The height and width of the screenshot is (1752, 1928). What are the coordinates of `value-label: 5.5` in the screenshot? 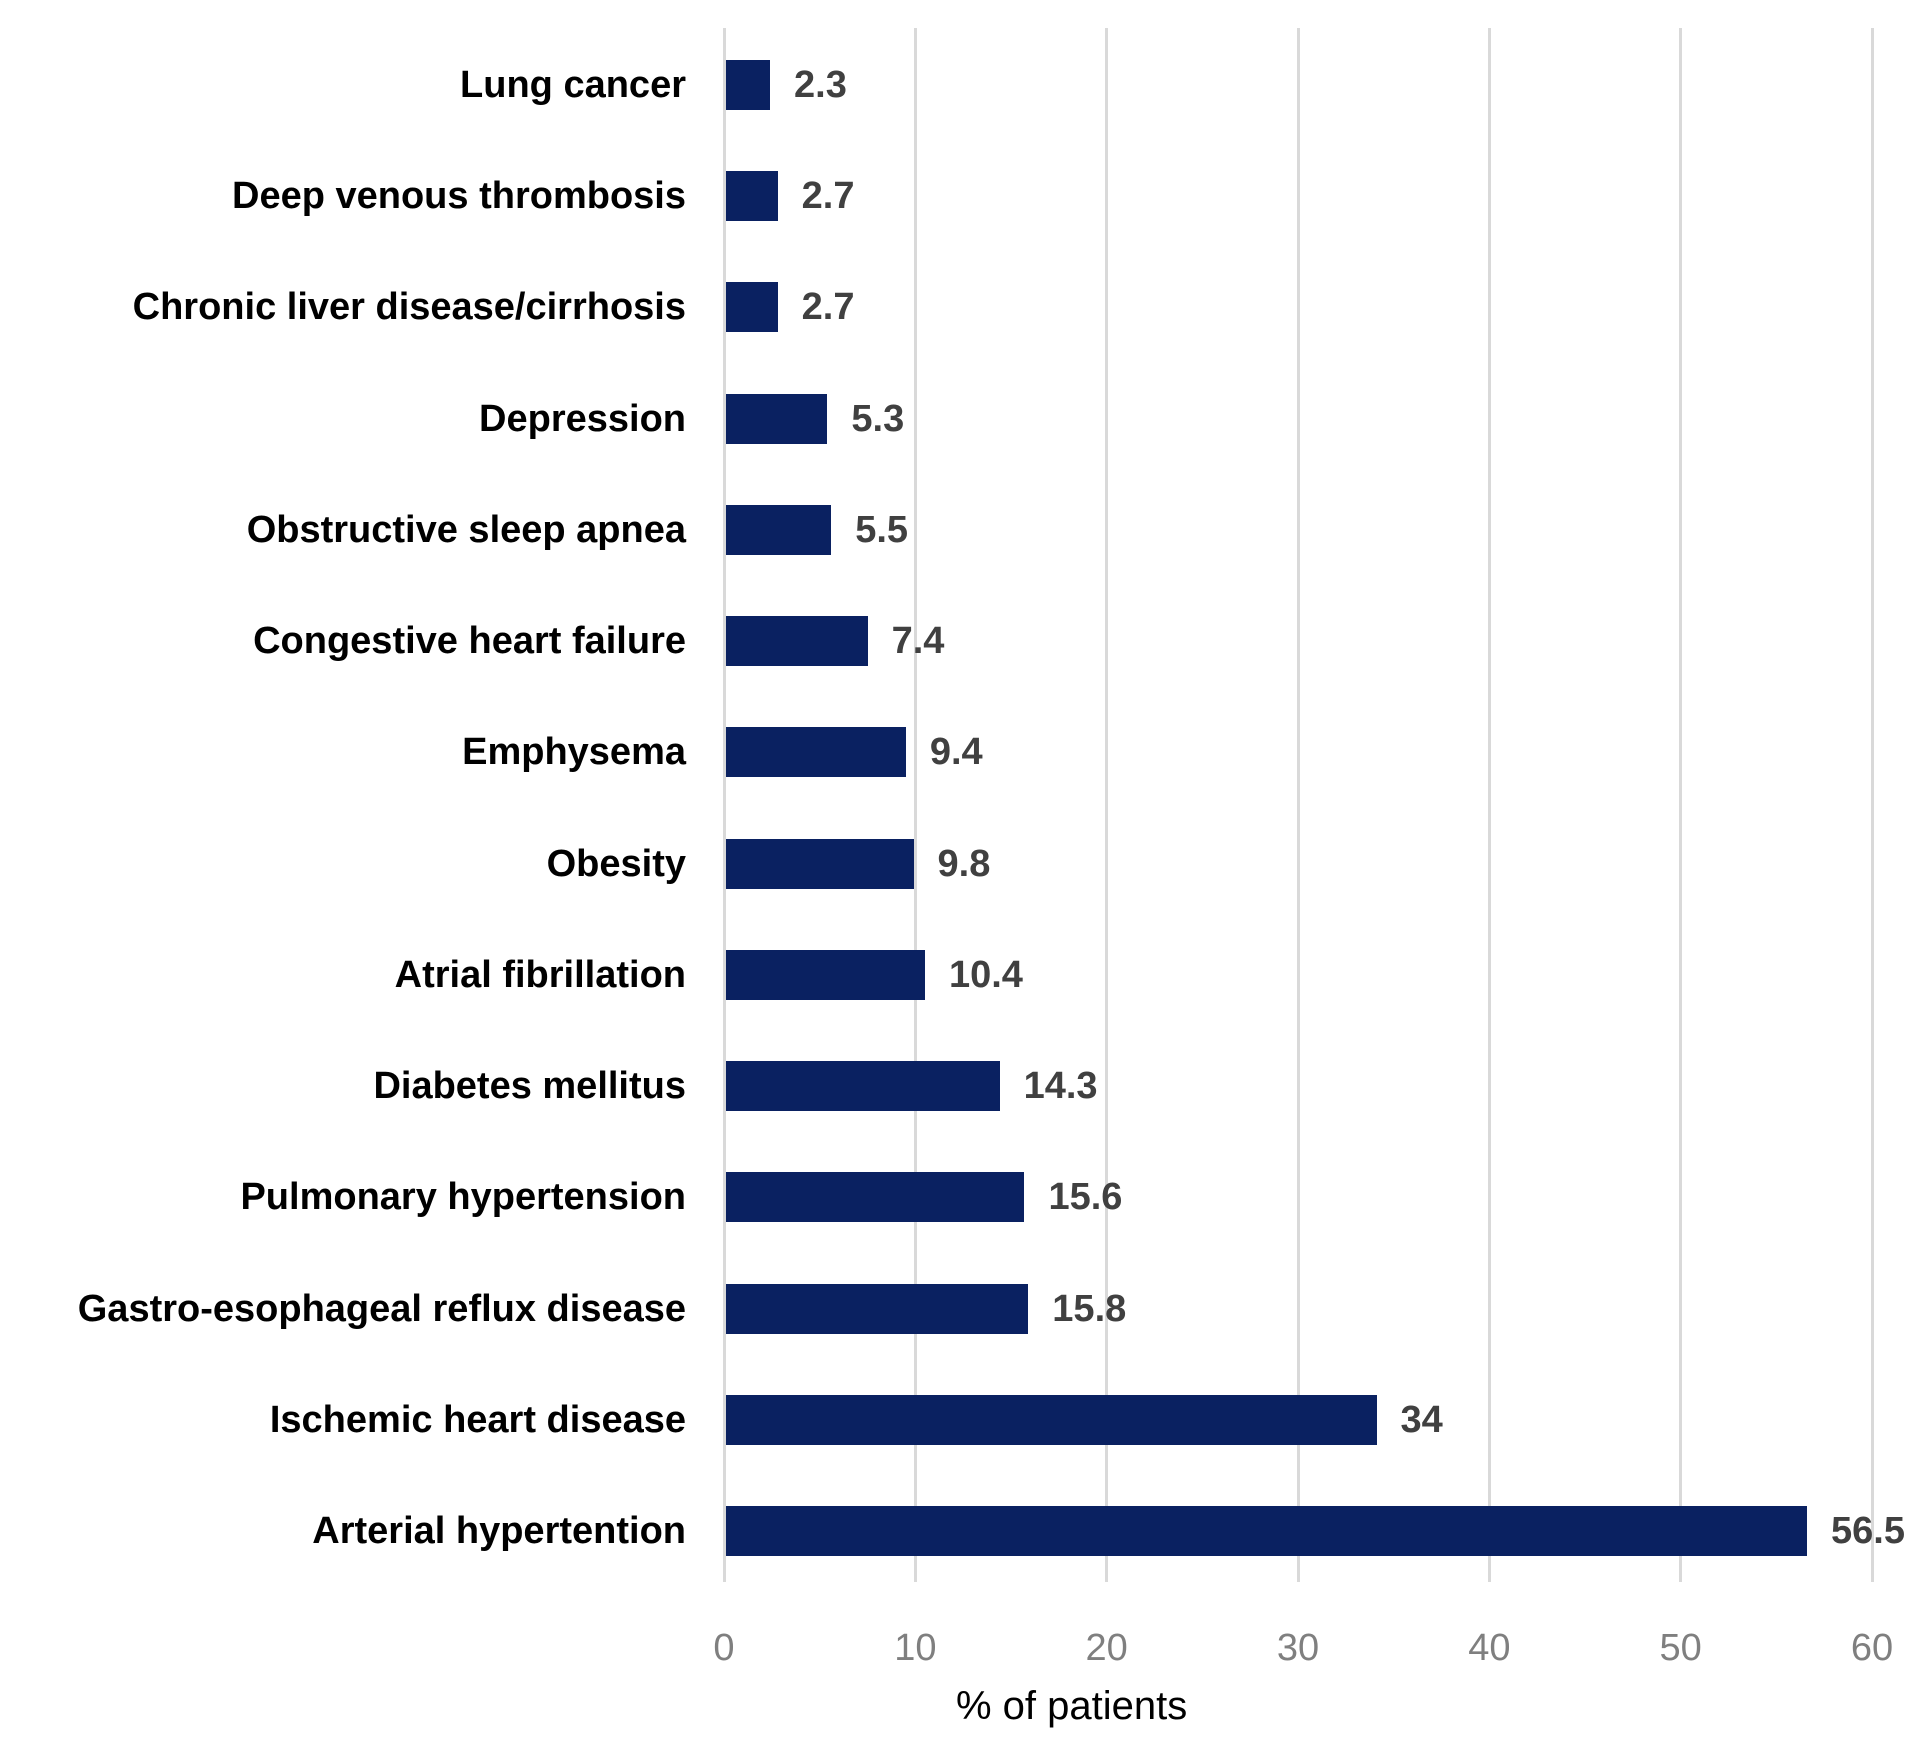 It's located at (882, 529).